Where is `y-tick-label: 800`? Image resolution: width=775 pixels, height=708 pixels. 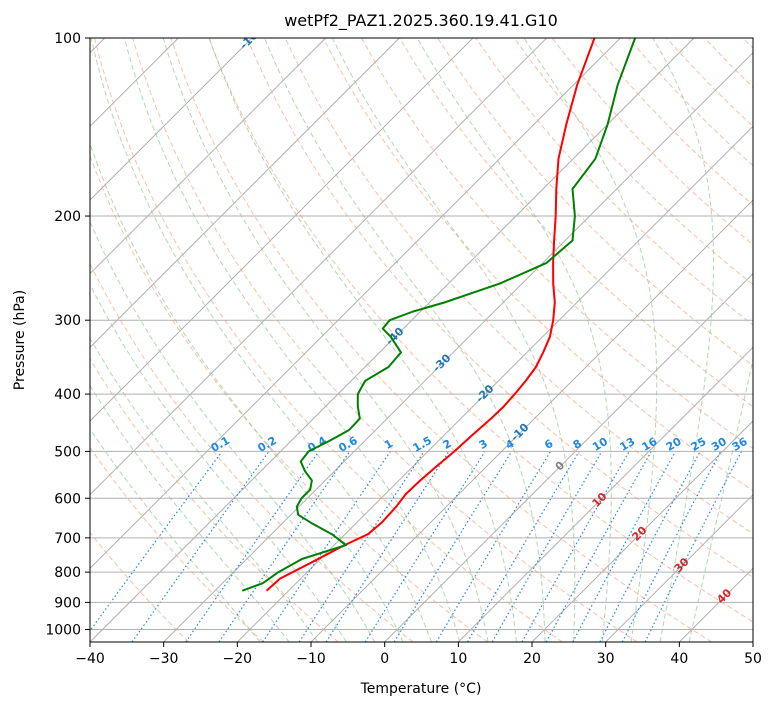 y-tick-label: 800 is located at coordinates (67, 573).